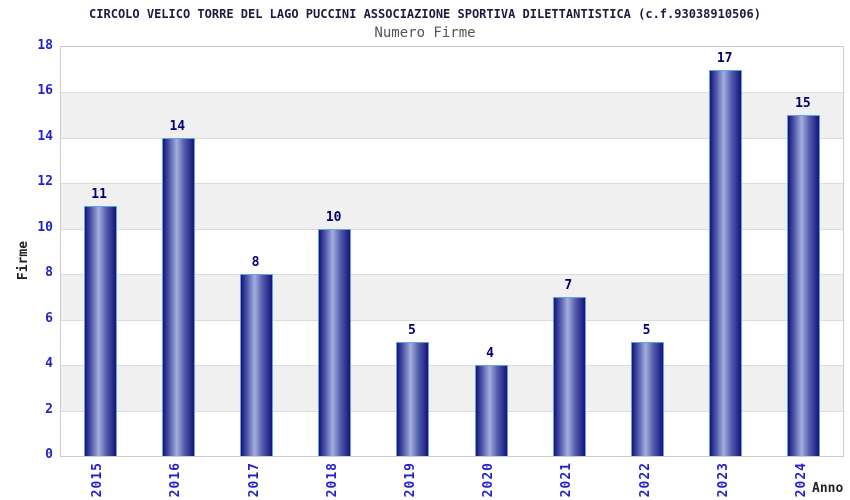  What do you see at coordinates (176, 480) in the screenshot?
I see `x-tick-label: 2016` at bounding box center [176, 480].